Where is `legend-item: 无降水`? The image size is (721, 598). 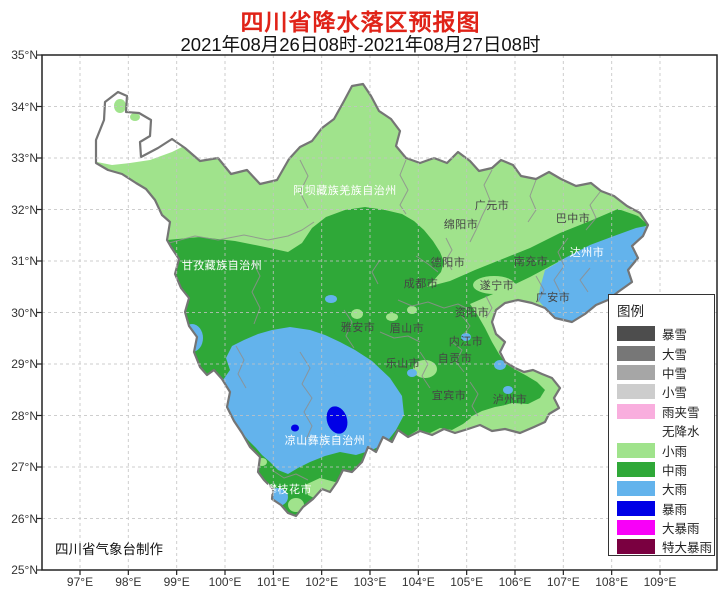 legend-item: 无降水 is located at coordinates (665, 430).